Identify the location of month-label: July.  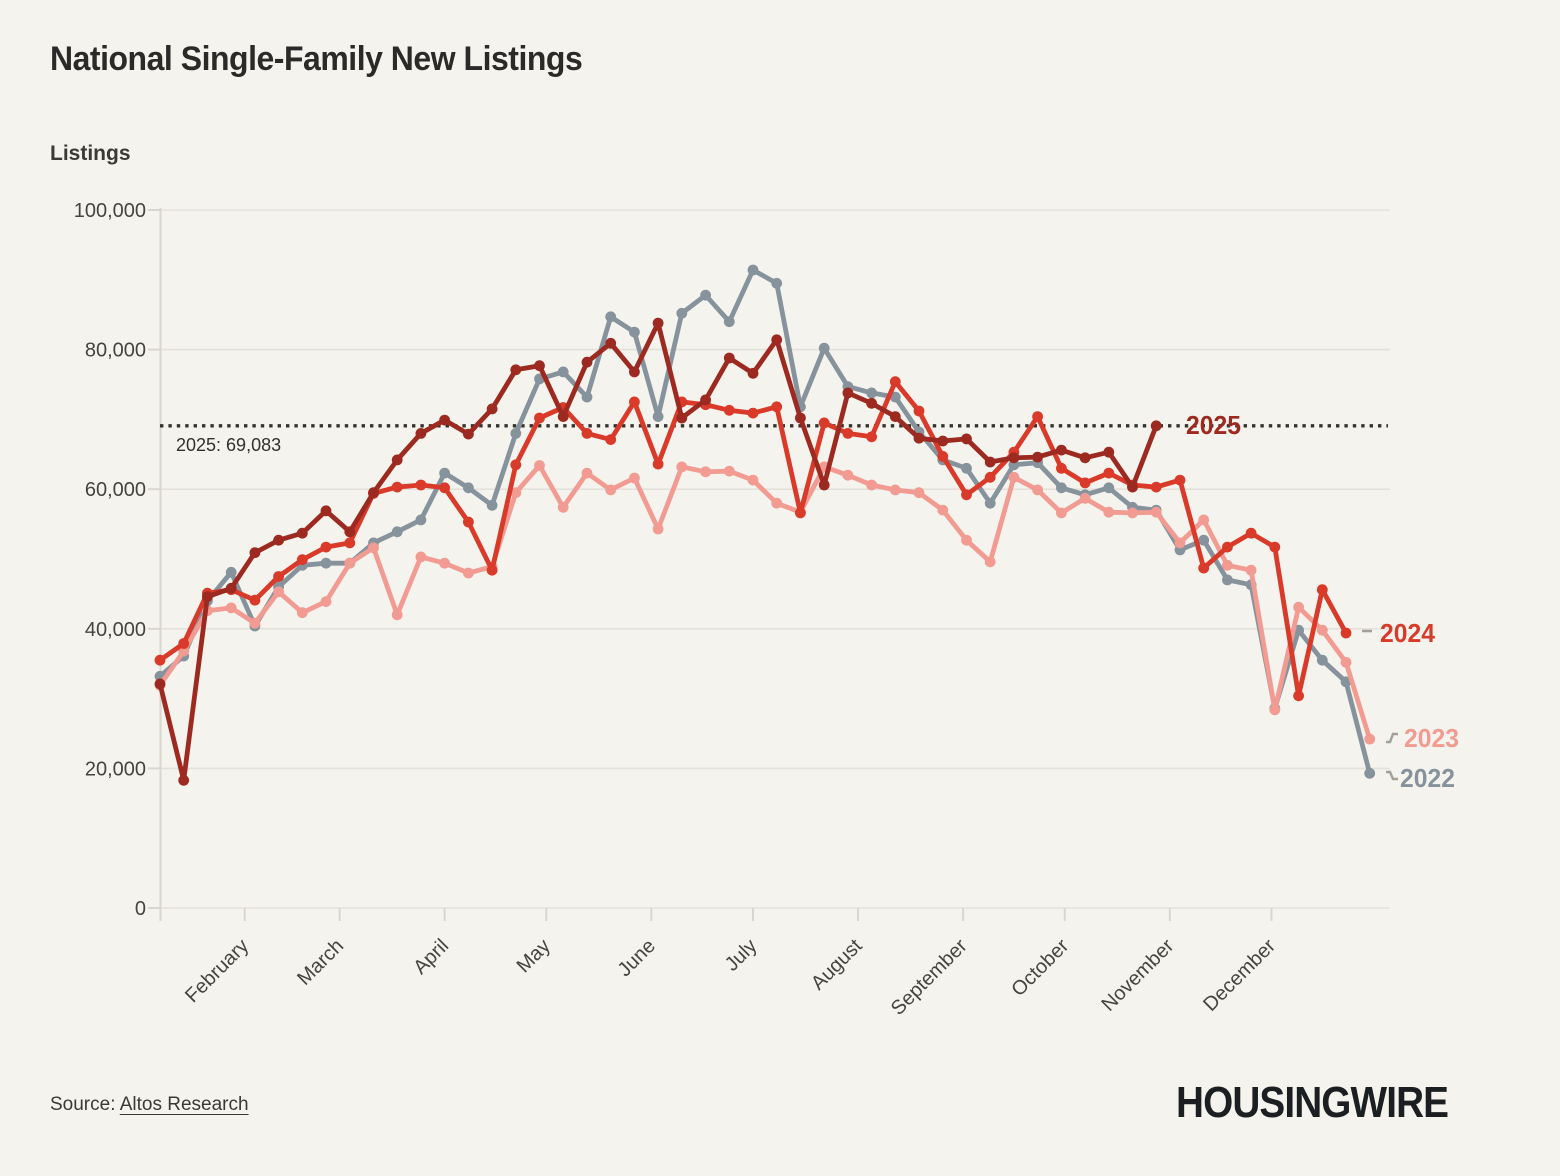
(741, 955).